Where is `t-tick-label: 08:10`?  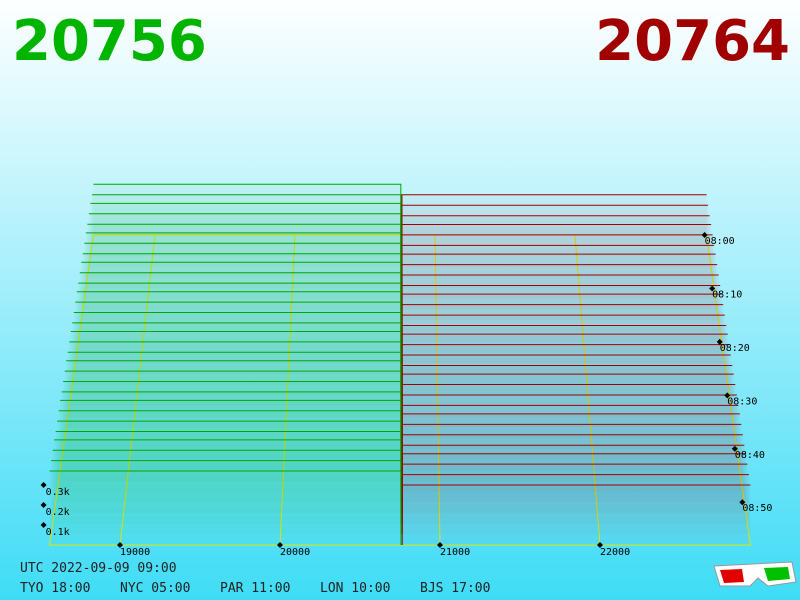
t-tick-label: 08:10 is located at coordinates (727, 294).